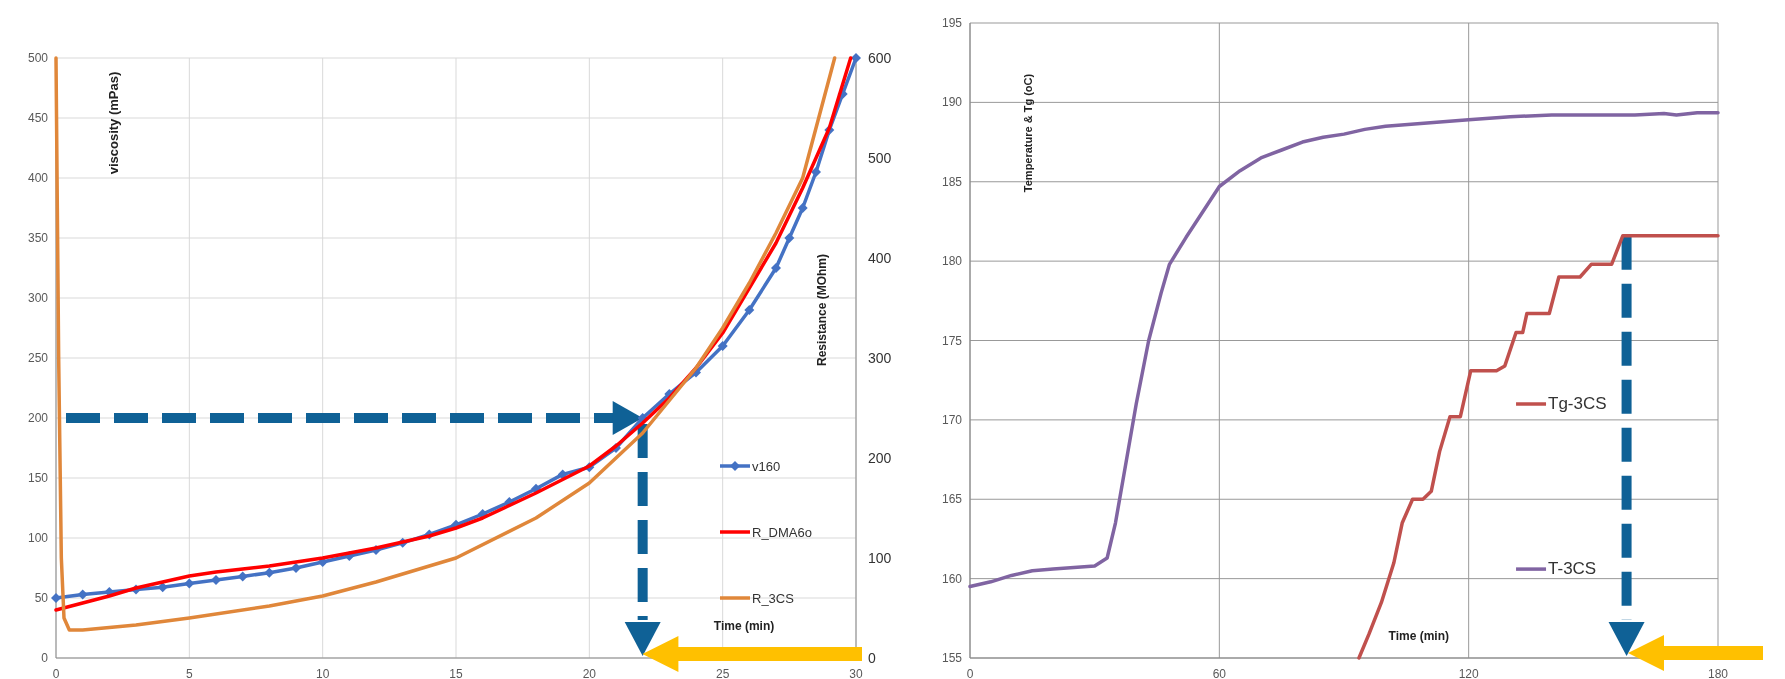 The width and height of the screenshot is (1785, 679). What do you see at coordinates (880, 58) in the screenshot?
I see `y2-tick-label: 600` at bounding box center [880, 58].